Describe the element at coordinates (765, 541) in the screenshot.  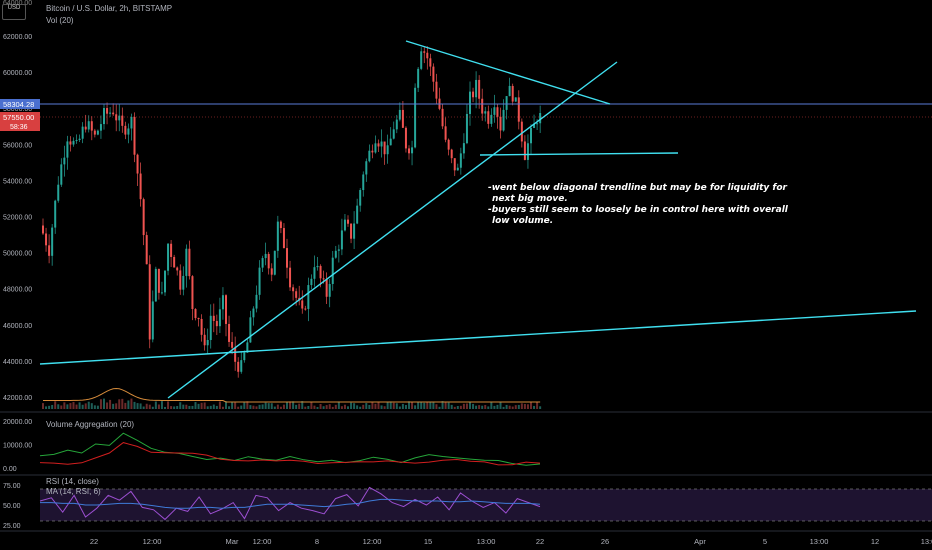
I see `time-tick: 5` at that location.